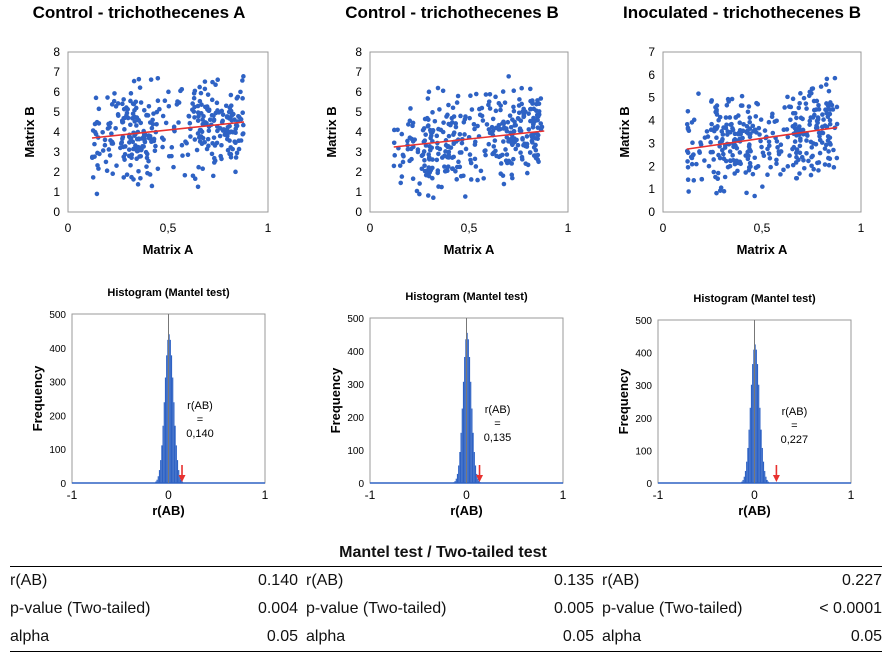  I want to click on row-value: 0.004, so click(277, 608).